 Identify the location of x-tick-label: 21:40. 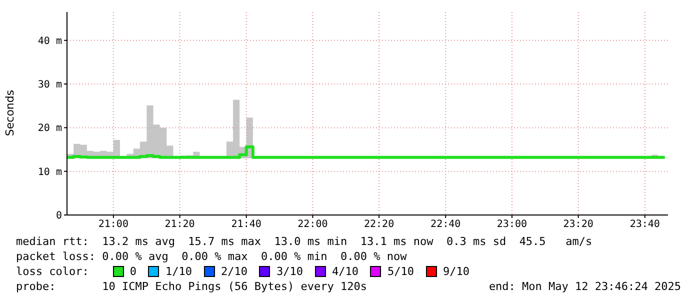
(246, 224).